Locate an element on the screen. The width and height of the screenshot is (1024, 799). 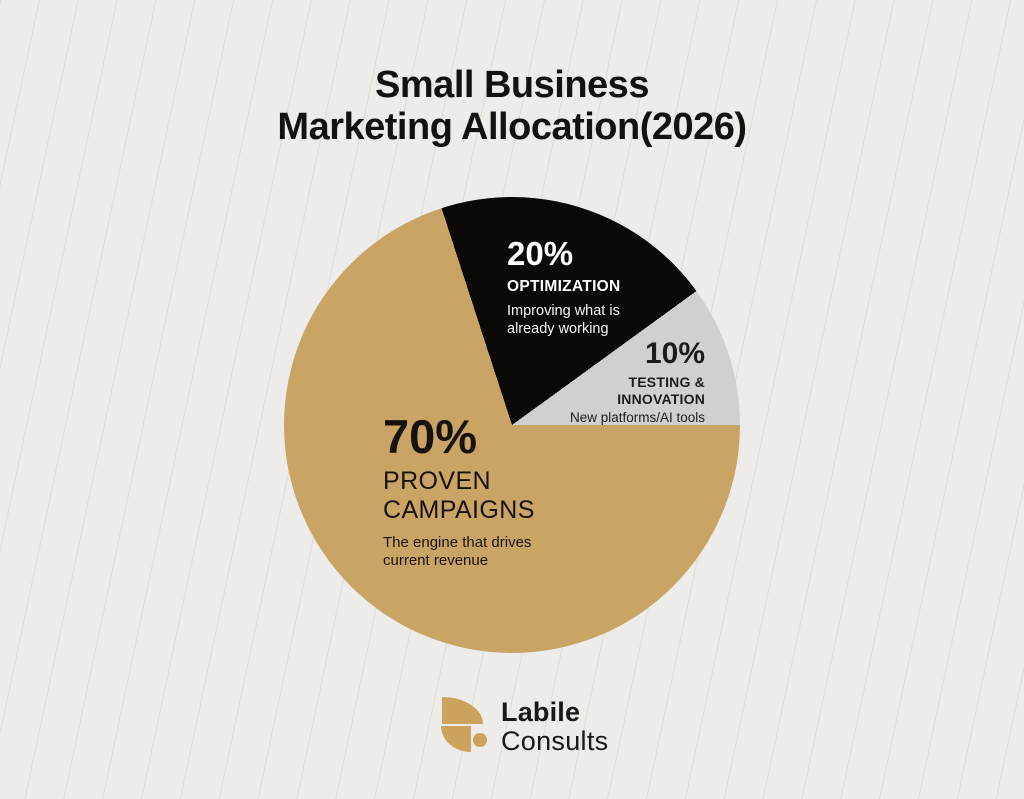
labile-logo-icon is located at coordinates (464, 724).